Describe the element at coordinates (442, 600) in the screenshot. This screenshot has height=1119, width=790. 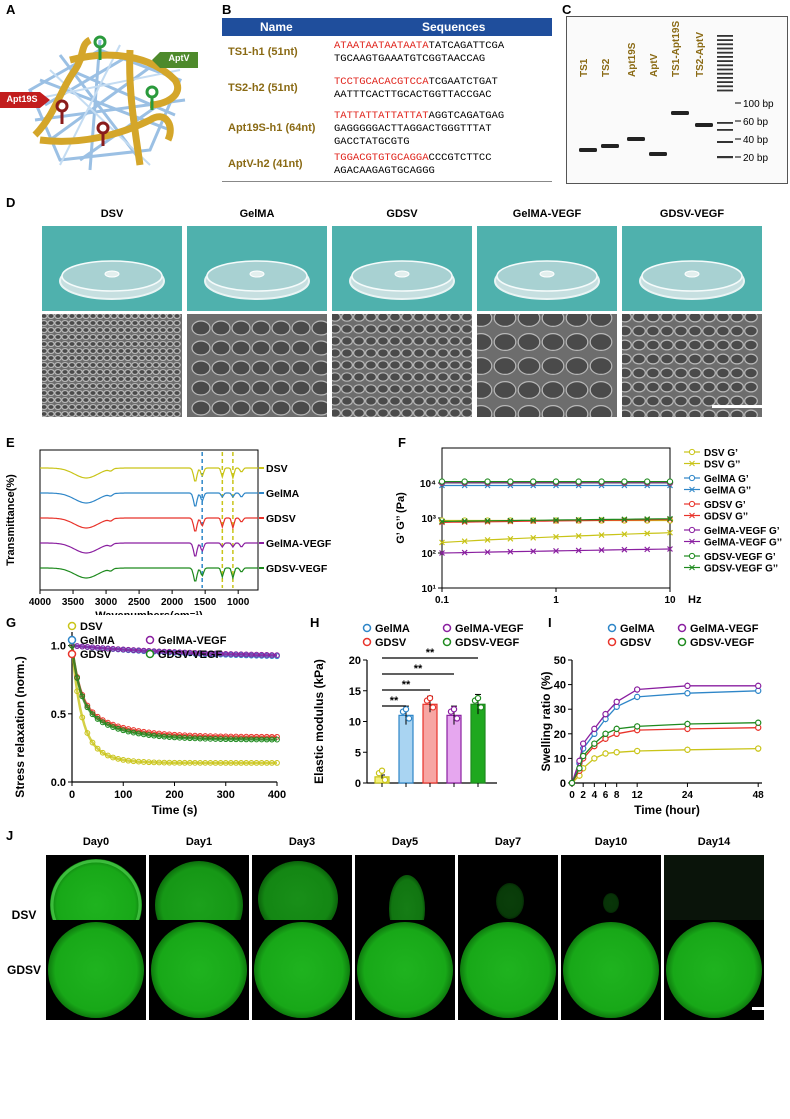
I see `x-tick-label: 0.1` at that location.